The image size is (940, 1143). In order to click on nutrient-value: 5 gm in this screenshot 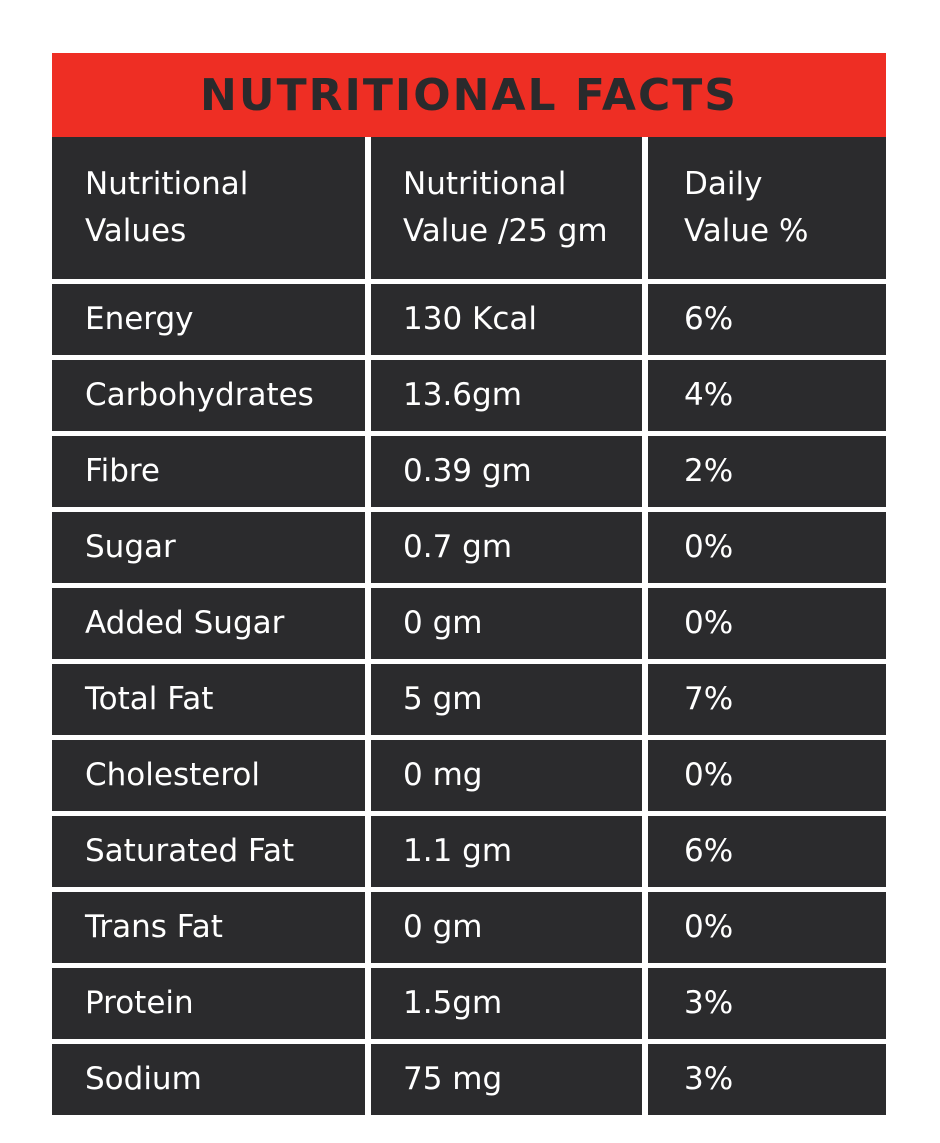, I will do `click(506, 699)`.